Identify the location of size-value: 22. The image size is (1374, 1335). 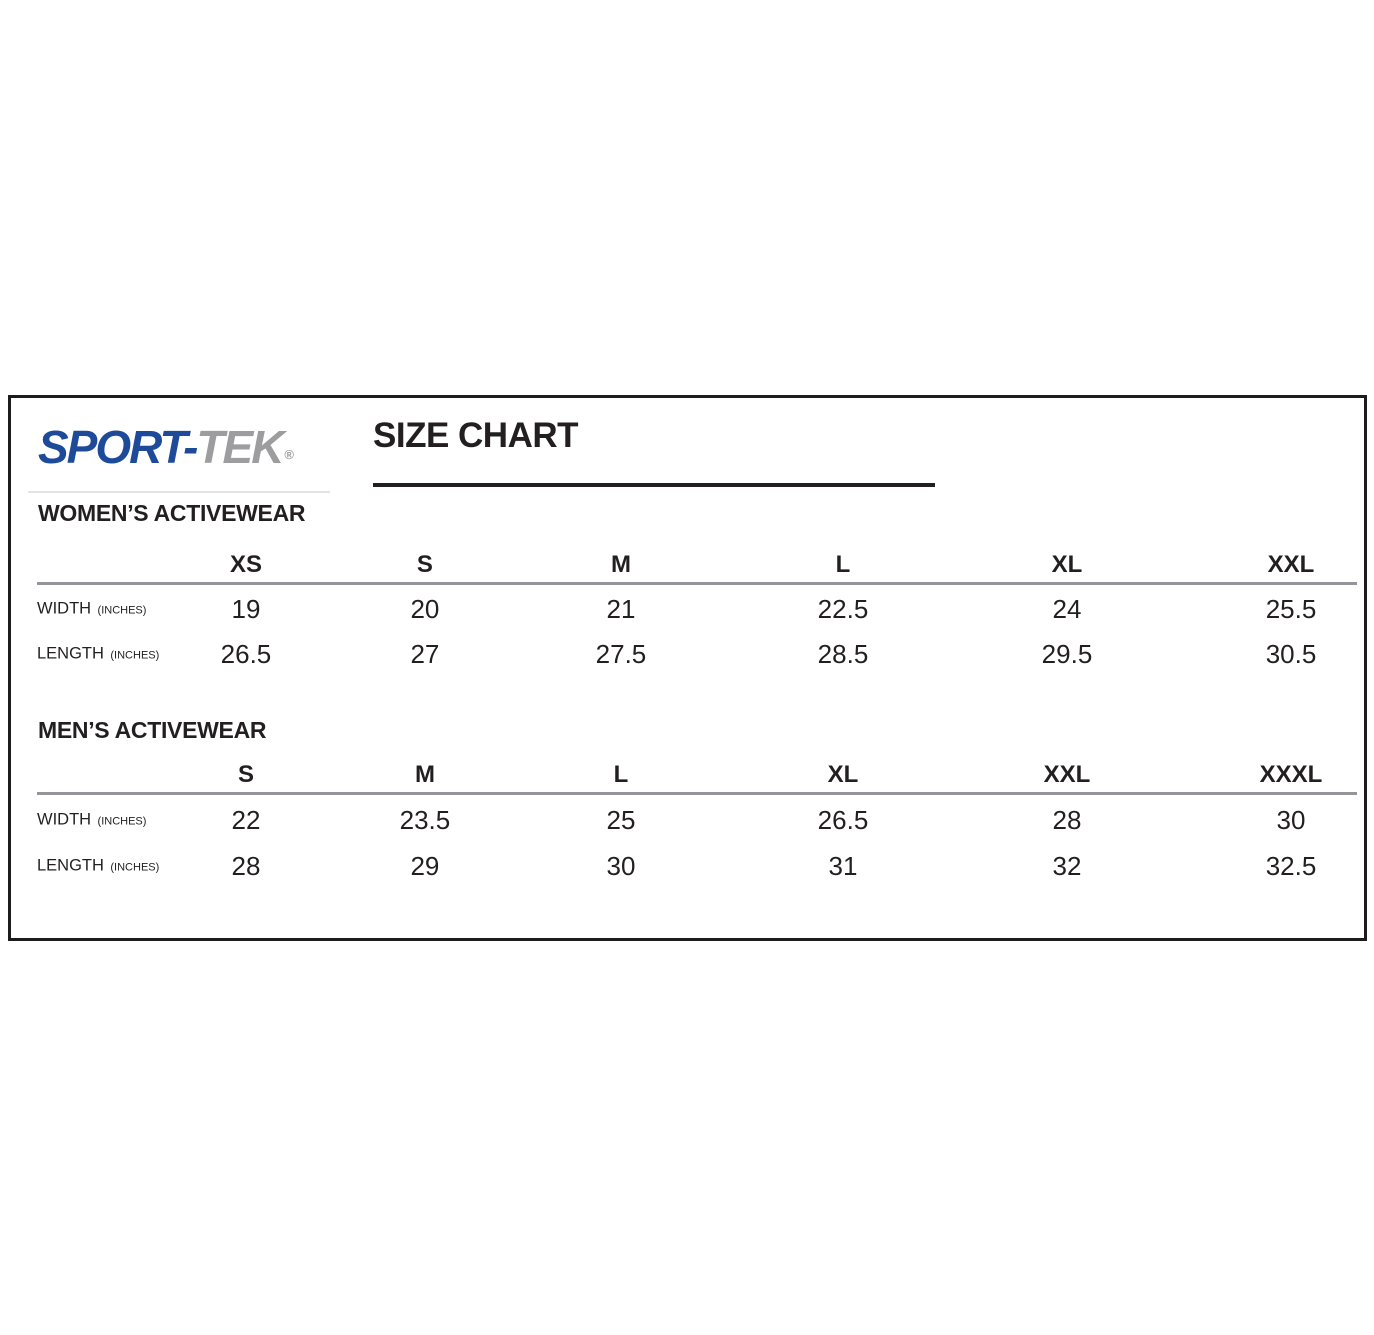
(246, 820).